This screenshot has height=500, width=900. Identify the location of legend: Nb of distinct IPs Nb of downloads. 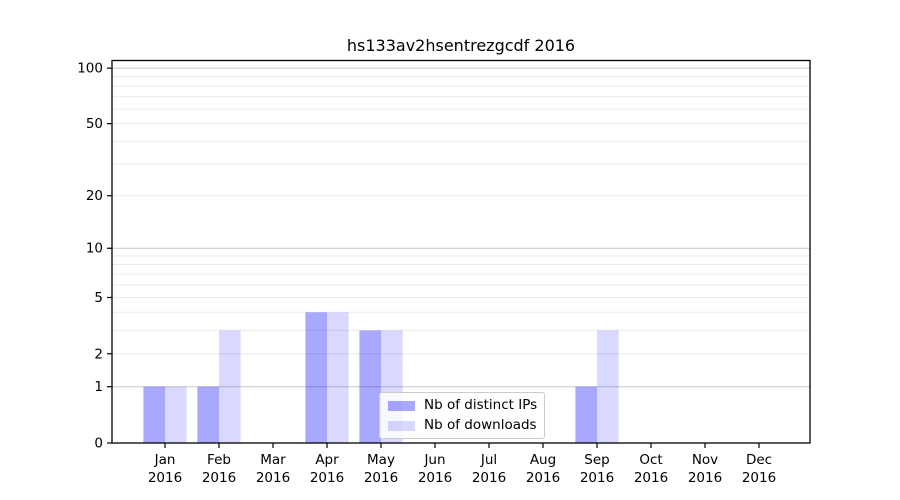
(462, 415).